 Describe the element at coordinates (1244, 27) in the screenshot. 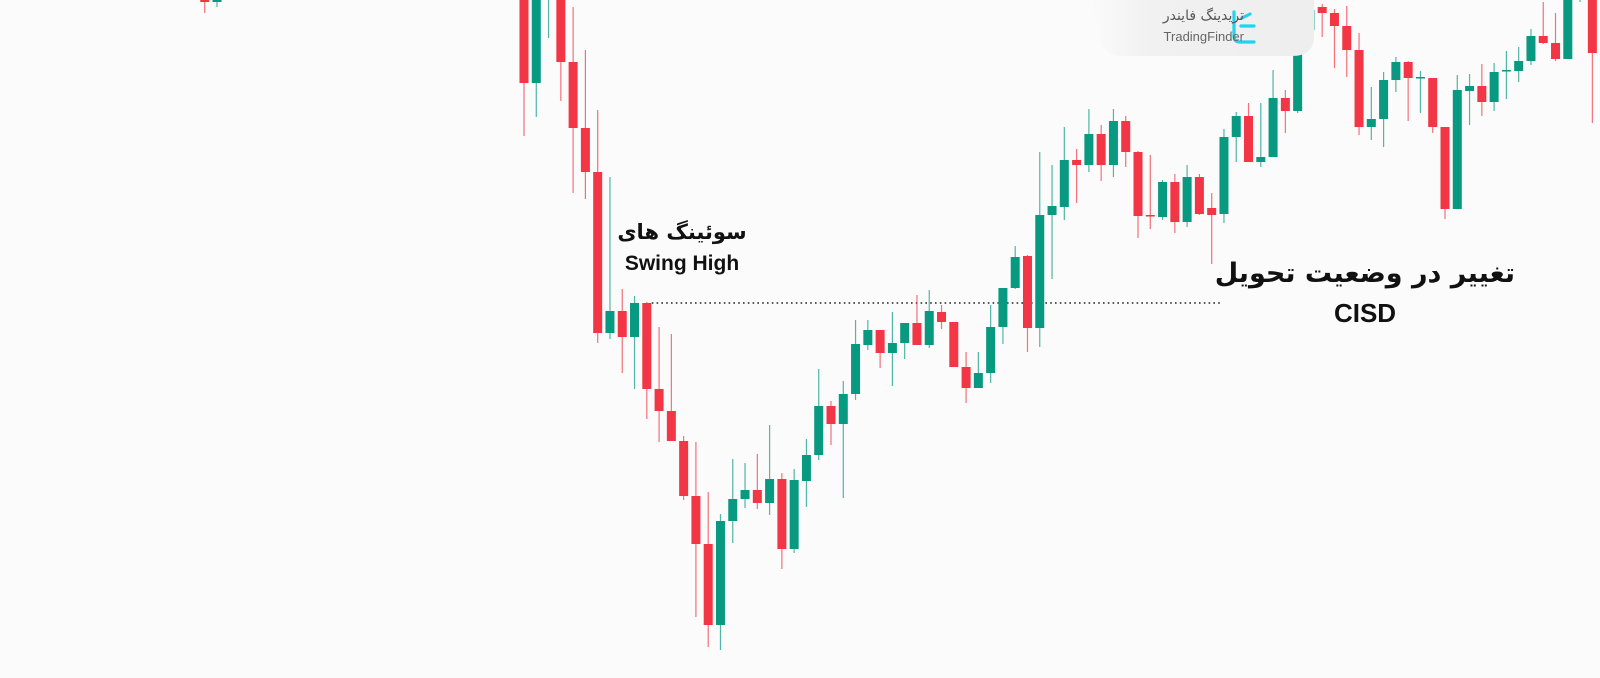

I see `tradingfinder-logo-icon` at that location.